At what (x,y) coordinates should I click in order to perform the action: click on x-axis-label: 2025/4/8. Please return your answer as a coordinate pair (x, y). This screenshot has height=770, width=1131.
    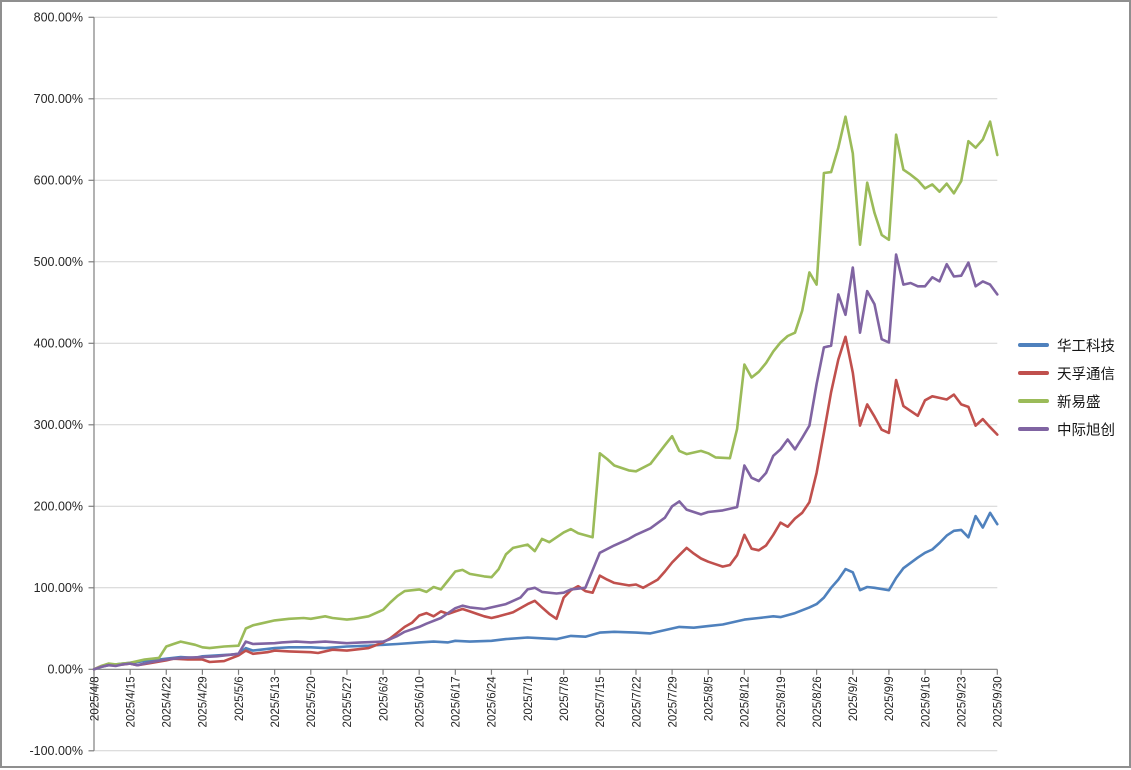
    Looking at the image, I should click on (95, 698).